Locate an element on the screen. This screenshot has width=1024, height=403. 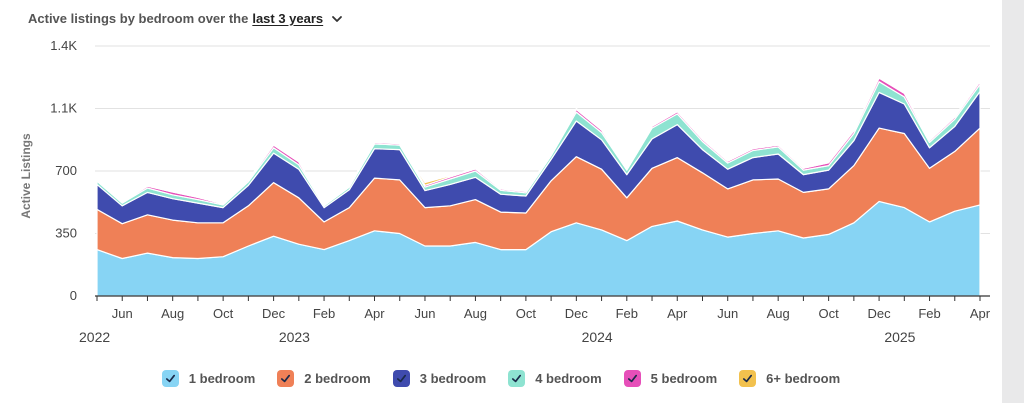
legend-label: 1 bedroom is located at coordinates (222, 378).